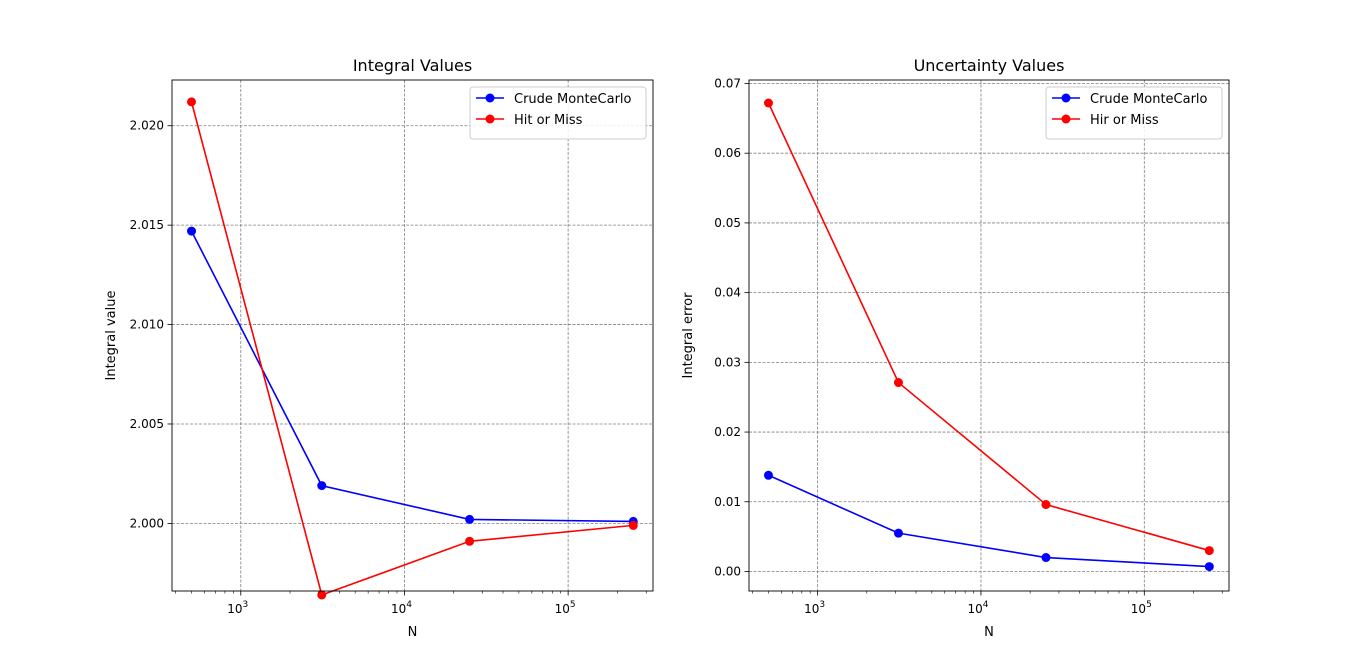  Describe the element at coordinates (727, 83) in the screenshot. I see `y-tick-label: 0.07` at that location.